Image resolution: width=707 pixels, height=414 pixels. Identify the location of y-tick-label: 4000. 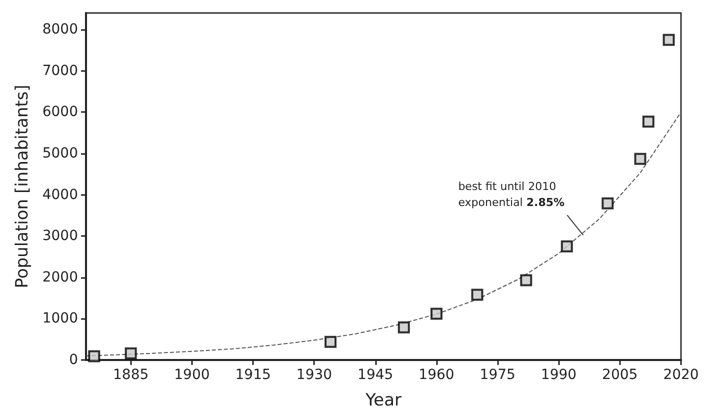
(60, 194).